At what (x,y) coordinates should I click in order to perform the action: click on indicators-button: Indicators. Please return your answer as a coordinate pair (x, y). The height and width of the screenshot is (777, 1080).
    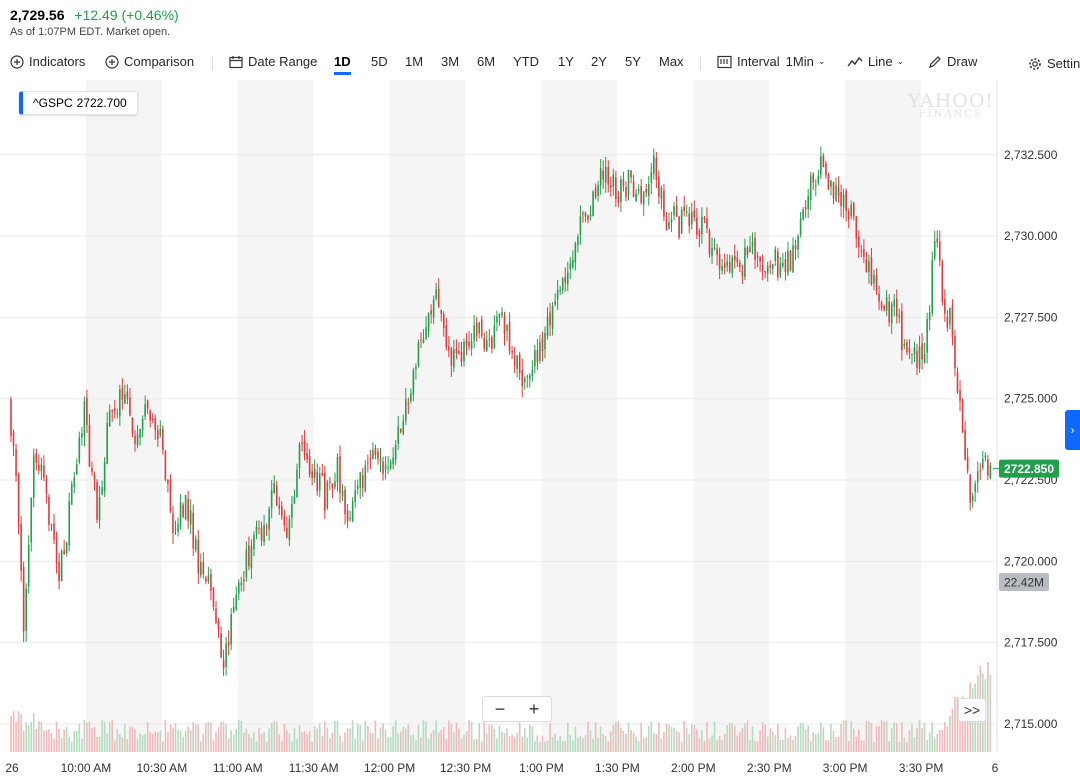
    Looking at the image, I should click on (47, 61).